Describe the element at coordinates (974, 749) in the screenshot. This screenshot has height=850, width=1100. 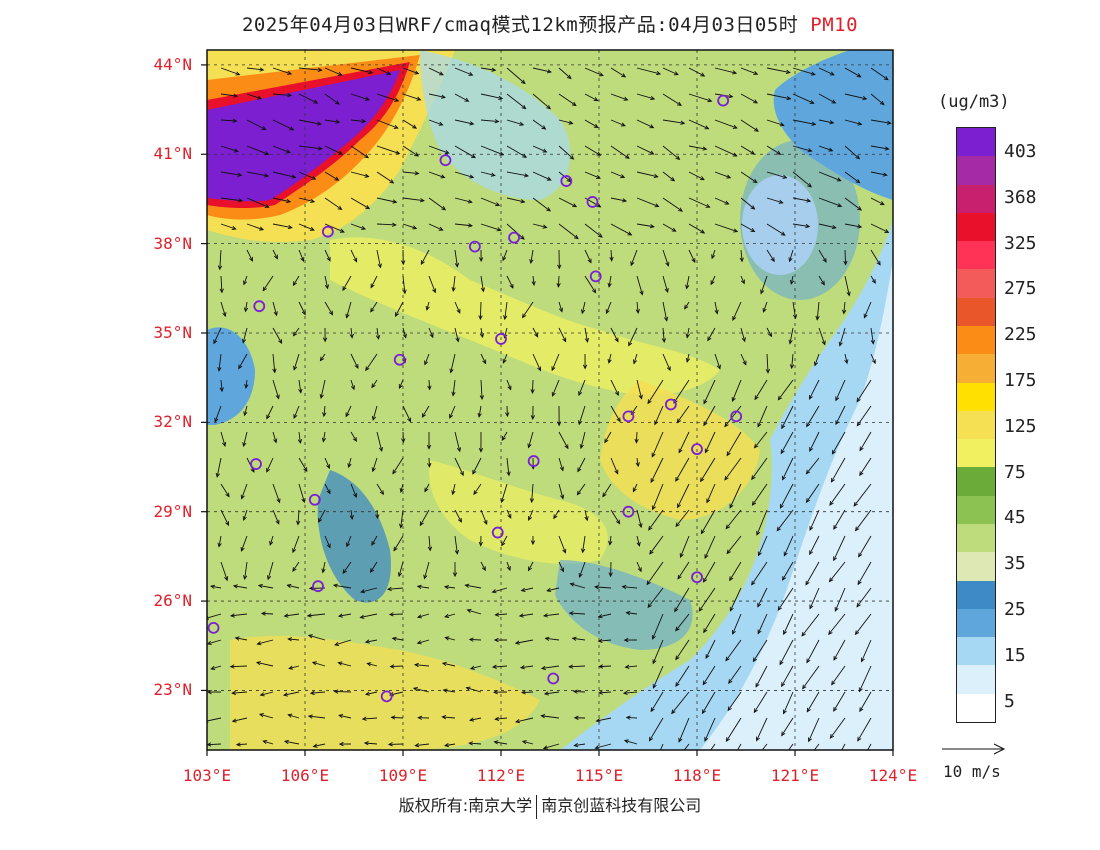
I see `reference-vector-icon` at that location.